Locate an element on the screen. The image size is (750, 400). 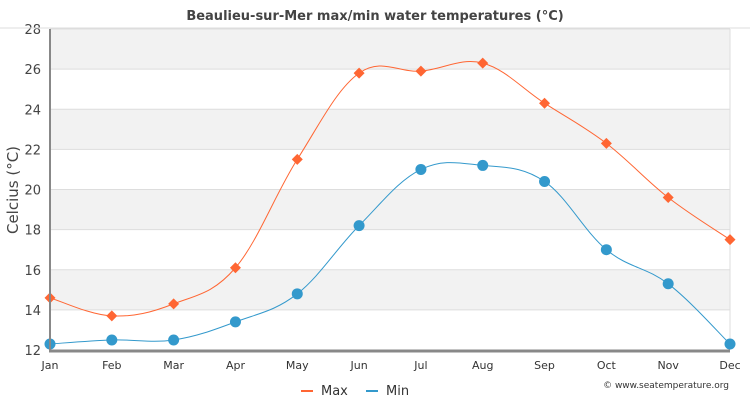
y-tick-label: 26 is located at coordinates (32, 70).